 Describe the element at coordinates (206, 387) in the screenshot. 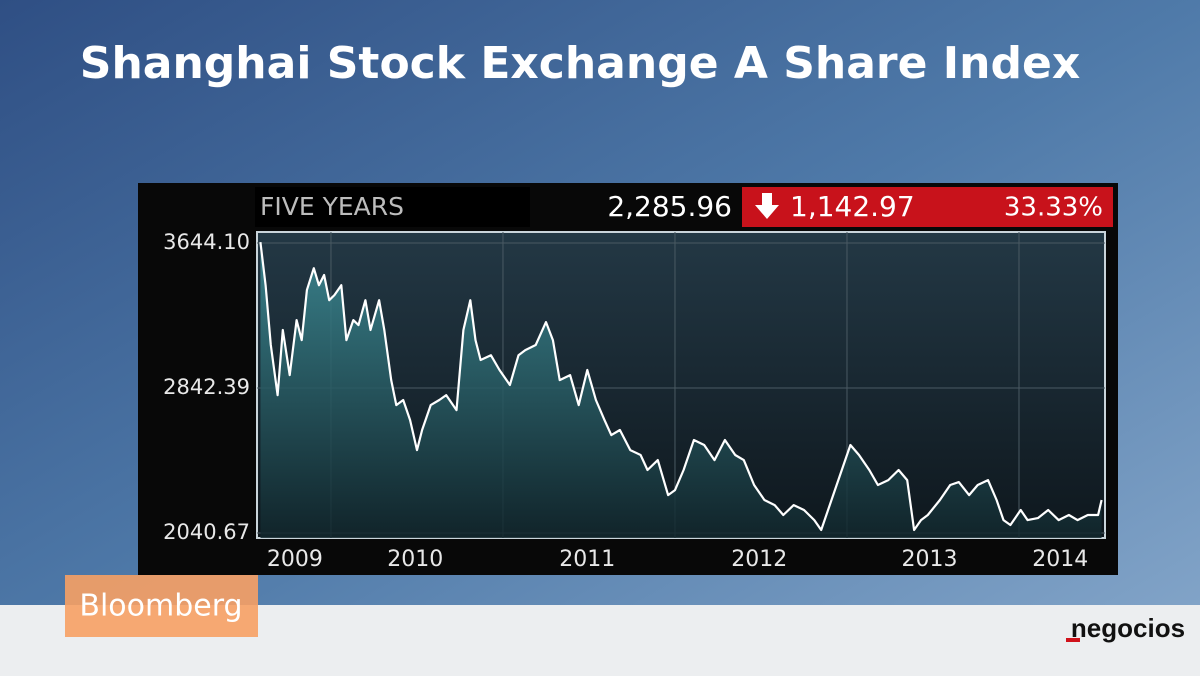

I see `y-tick-label: 2842.39` at that location.